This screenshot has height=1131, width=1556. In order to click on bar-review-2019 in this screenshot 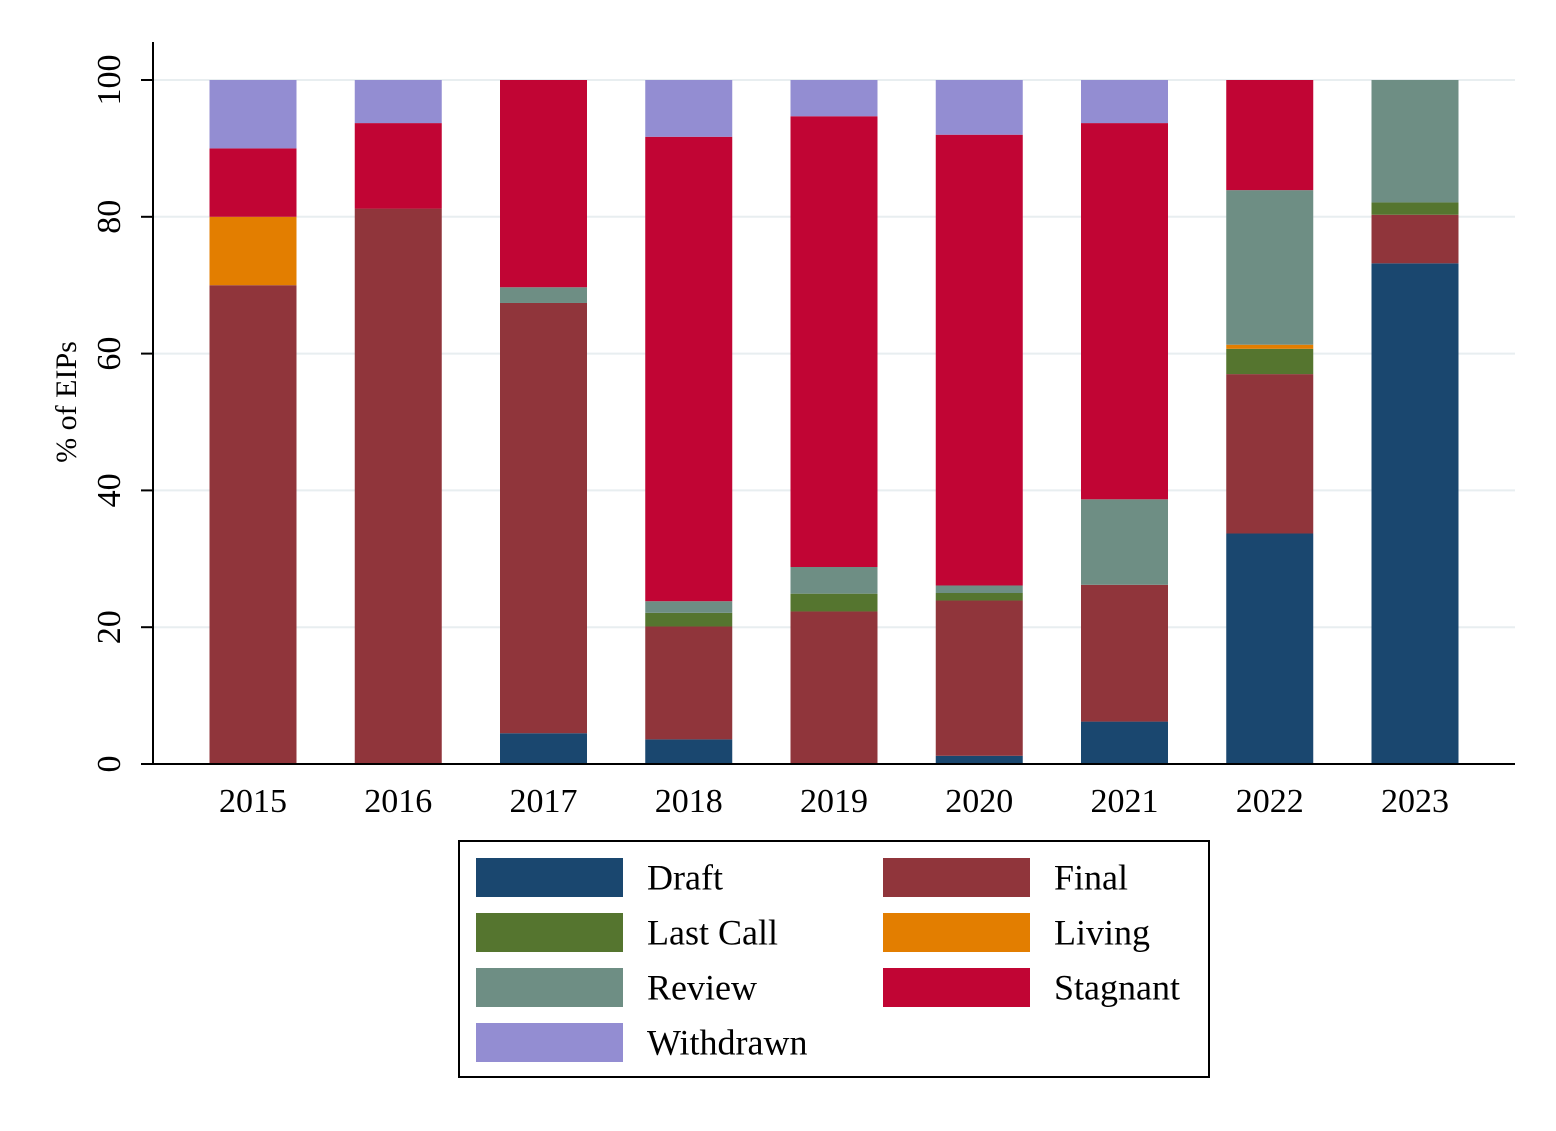, I will do `click(834, 580)`.